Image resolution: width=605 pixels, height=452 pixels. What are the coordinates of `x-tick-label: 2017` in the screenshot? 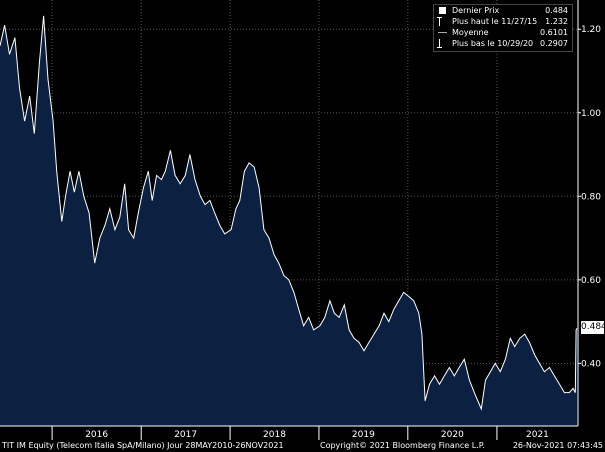 It's located at (185, 435).